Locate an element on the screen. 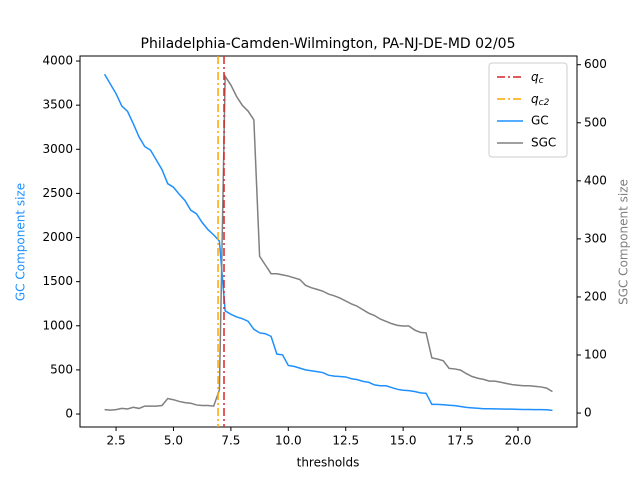  x-tick-label: 12.5 is located at coordinates (345, 441).